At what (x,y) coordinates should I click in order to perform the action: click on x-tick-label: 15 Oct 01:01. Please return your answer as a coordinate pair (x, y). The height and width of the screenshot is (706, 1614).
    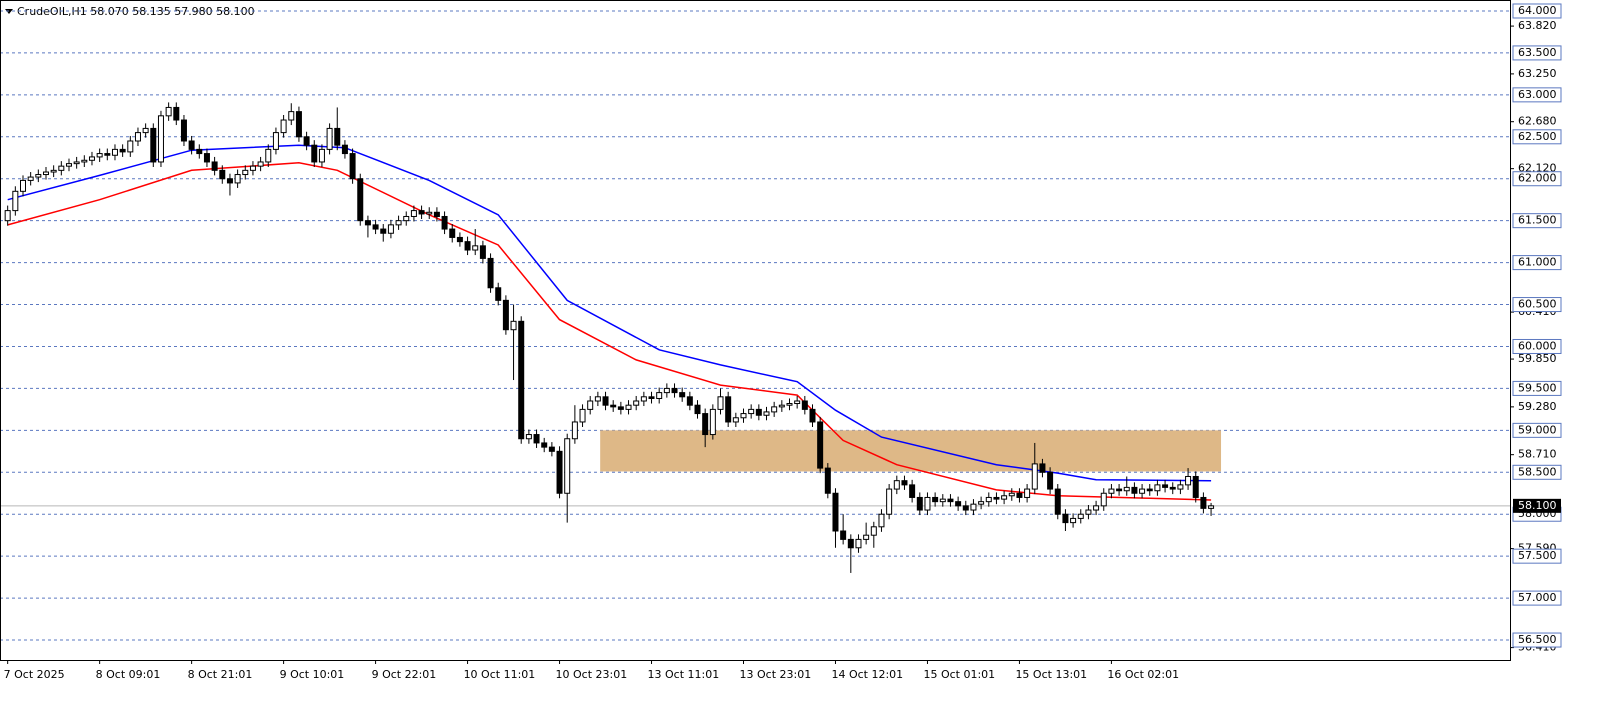
    Looking at the image, I should click on (959, 674).